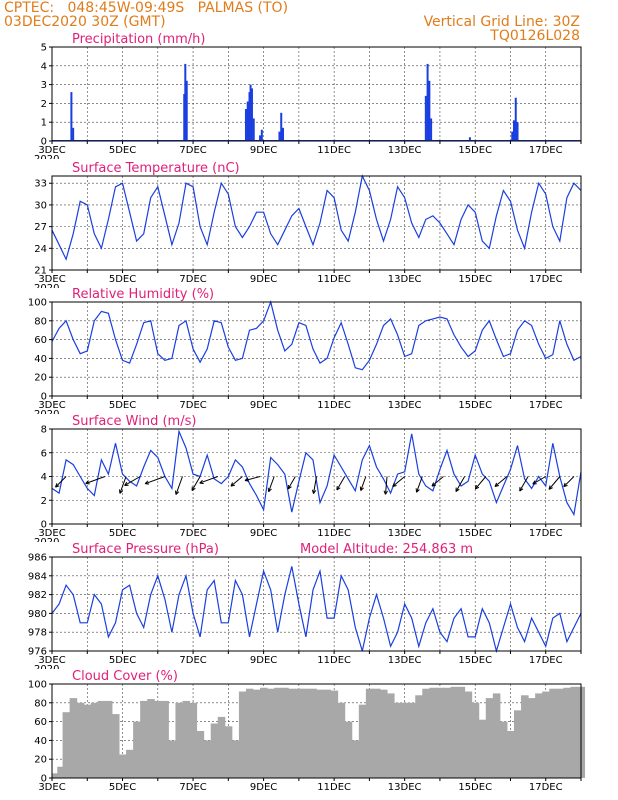 This screenshot has width=618, height=800. I want to click on header-model-id: TQ0126L028, so click(535, 36).